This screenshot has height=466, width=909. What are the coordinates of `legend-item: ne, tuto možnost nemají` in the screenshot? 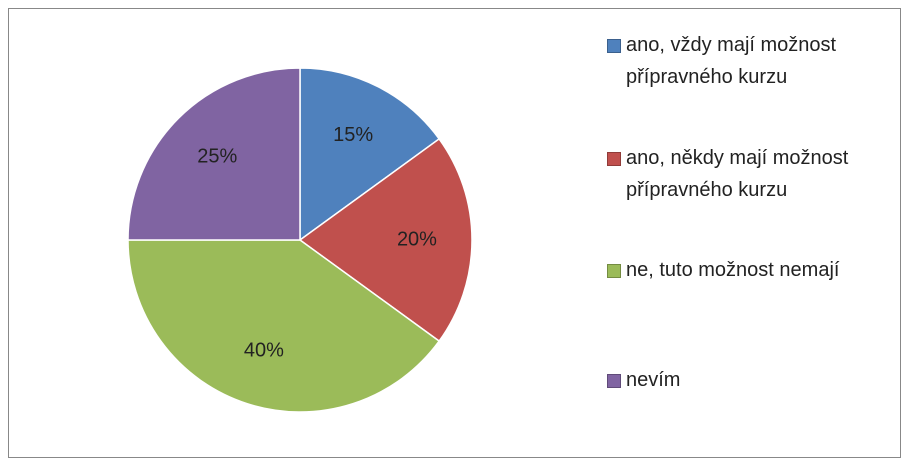 It's located at (752, 270).